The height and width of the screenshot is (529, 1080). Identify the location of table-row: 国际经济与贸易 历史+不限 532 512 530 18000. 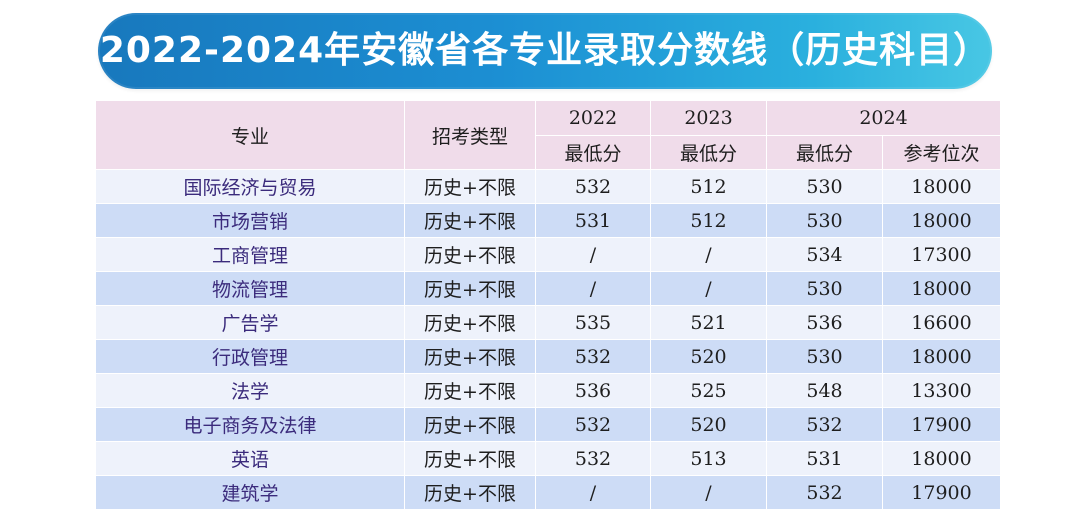
(548, 186).